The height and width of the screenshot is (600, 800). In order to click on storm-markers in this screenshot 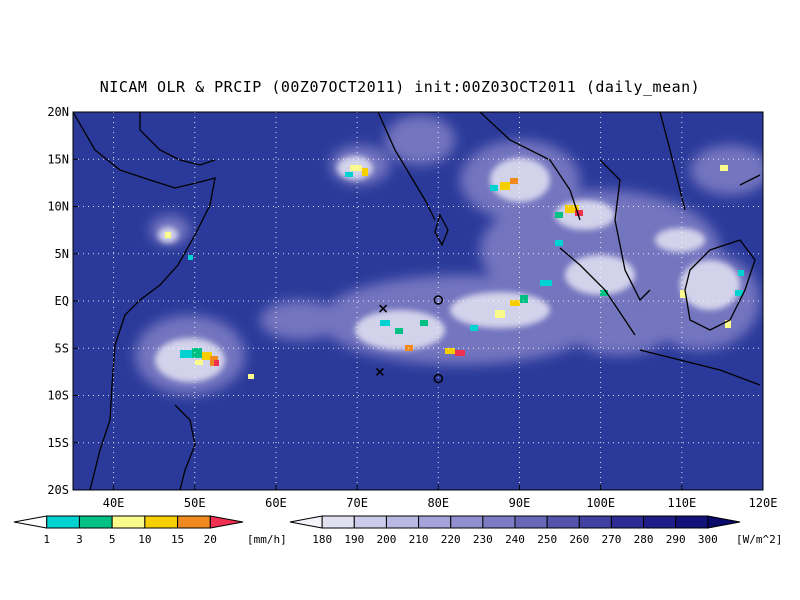, I will do `click(409, 339)`.